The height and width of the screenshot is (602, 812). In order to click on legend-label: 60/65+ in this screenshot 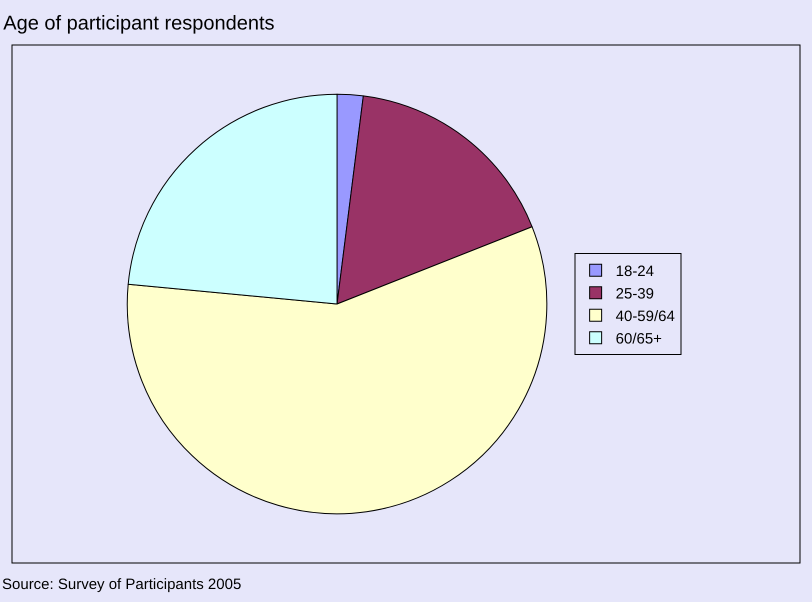, I will do `click(639, 339)`.